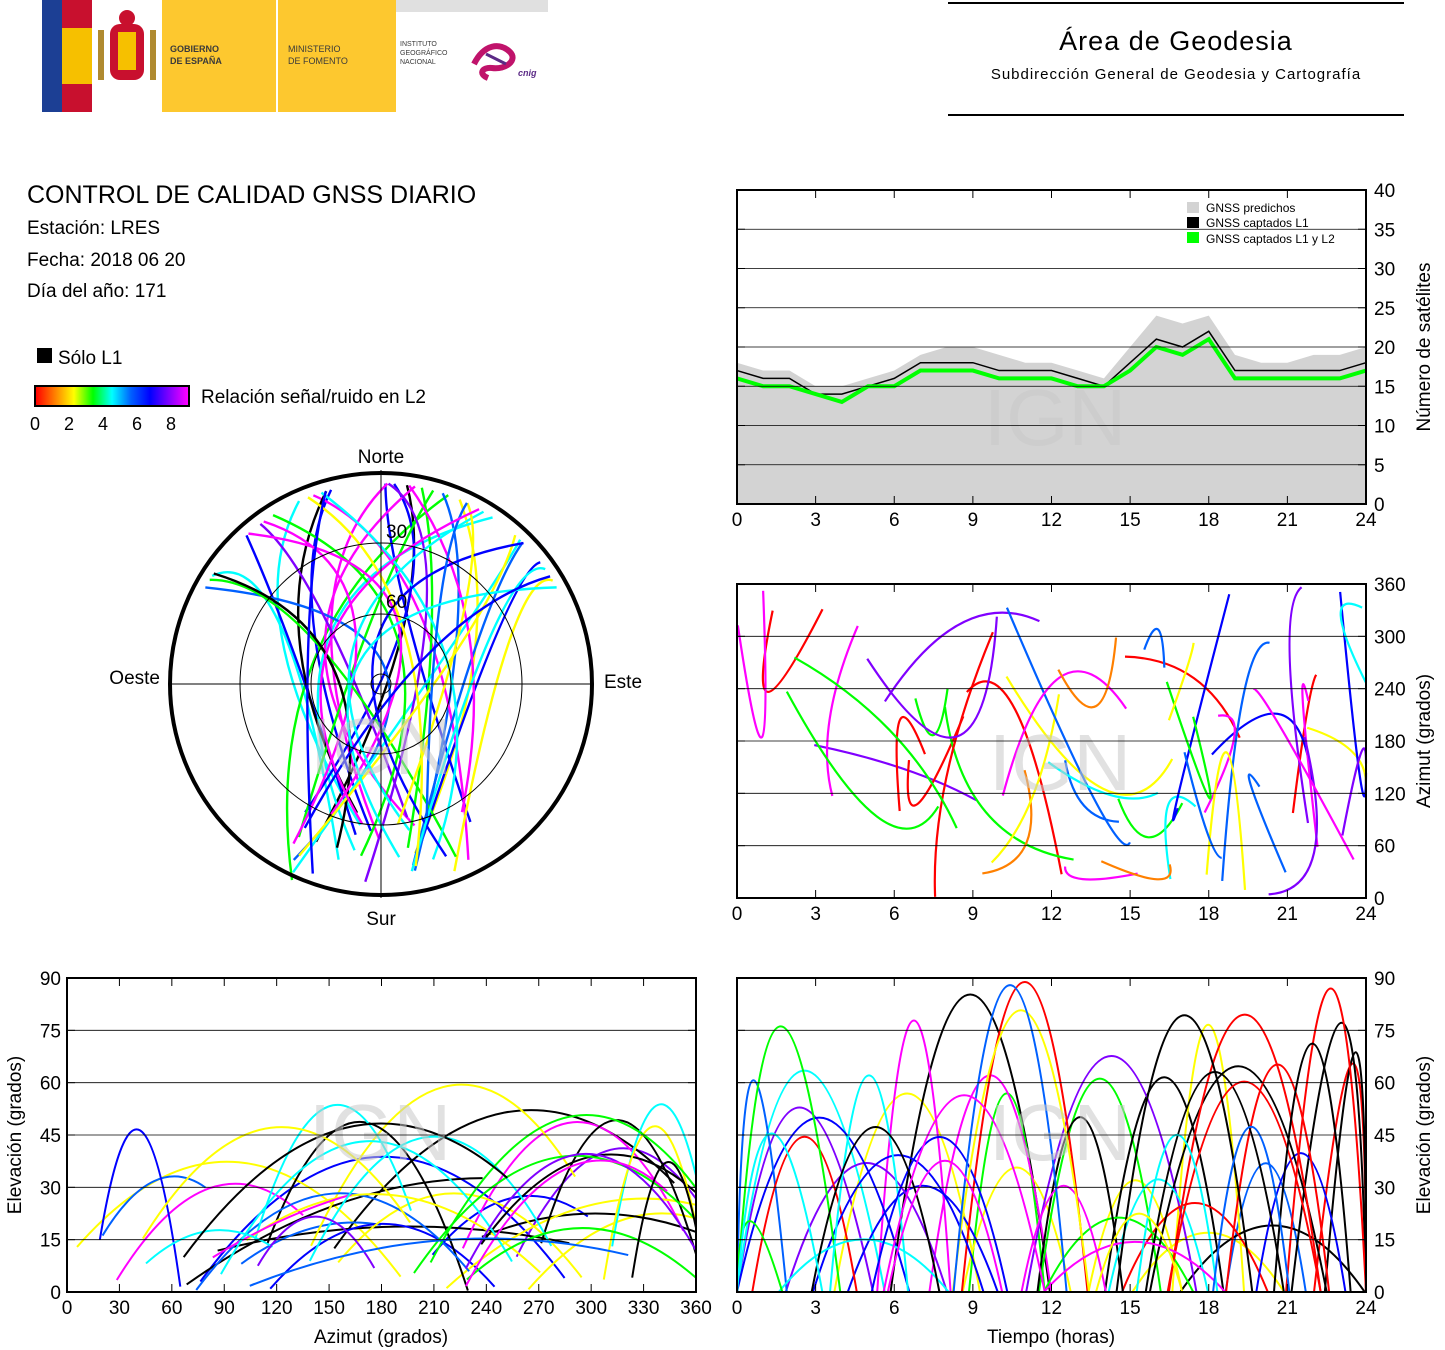 The width and height of the screenshot is (1445, 1350). What do you see at coordinates (219, 56) in the screenshot?
I see `gobierno-block: GOBIERNO DE ESPAÑA` at bounding box center [219, 56].